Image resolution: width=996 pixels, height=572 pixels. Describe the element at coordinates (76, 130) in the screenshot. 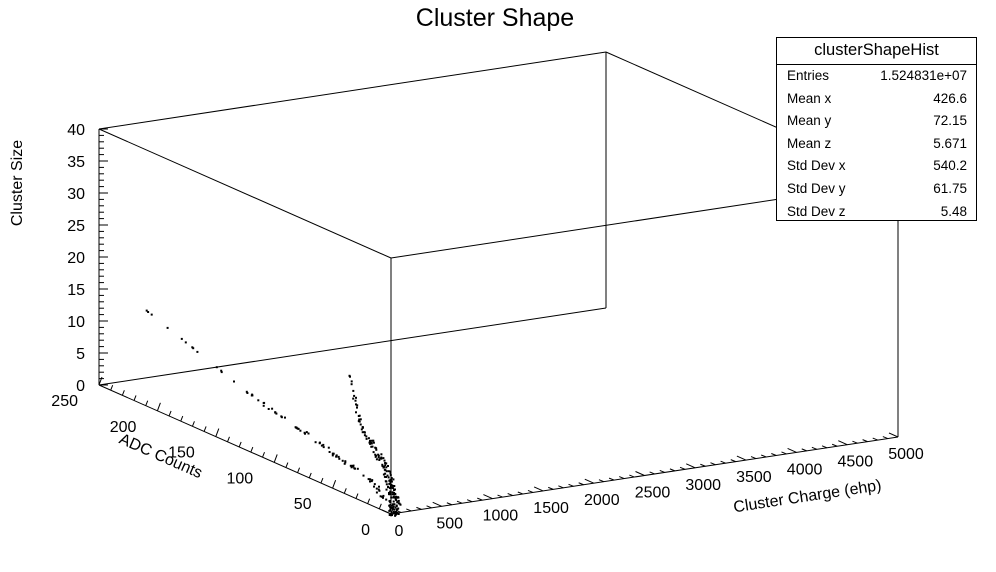

I see `z-tick-label: 40` at that location.